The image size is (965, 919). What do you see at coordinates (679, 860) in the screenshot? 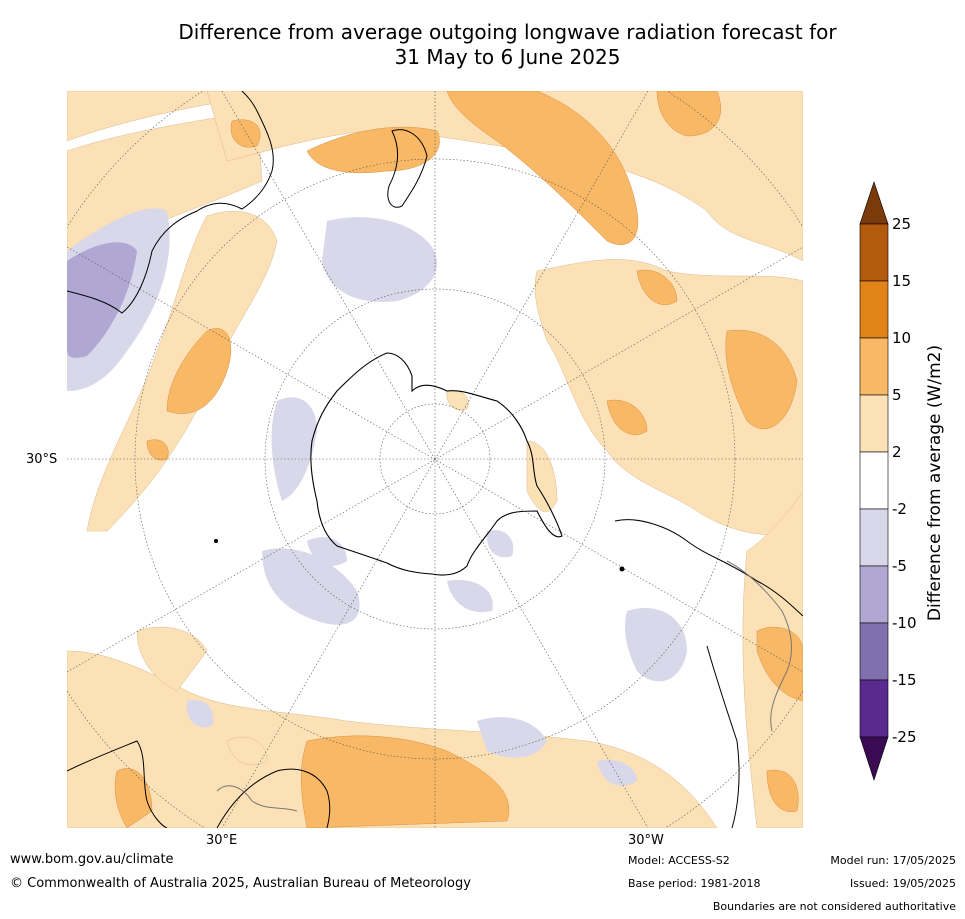
I see `footer-model: Model: ACCESS-S2` at bounding box center [679, 860].